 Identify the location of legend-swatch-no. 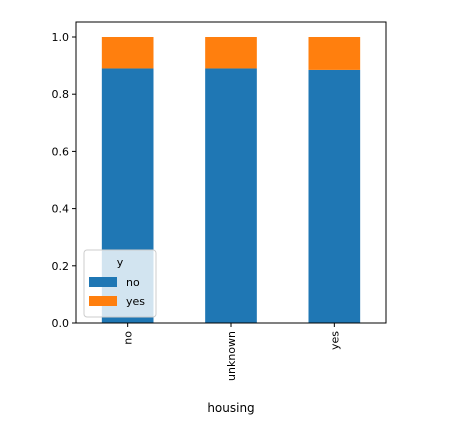
(103, 282).